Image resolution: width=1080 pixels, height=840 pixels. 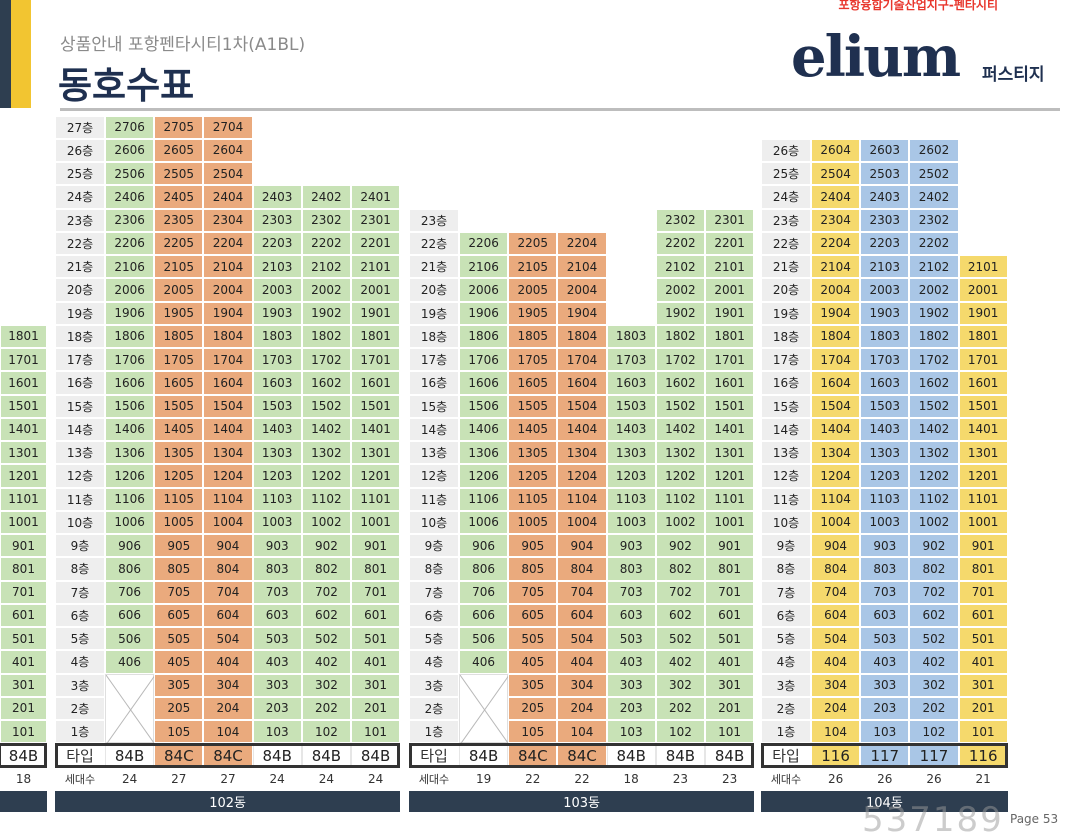 I want to click on unit-cell: 1301, so click(x=376, y=453).